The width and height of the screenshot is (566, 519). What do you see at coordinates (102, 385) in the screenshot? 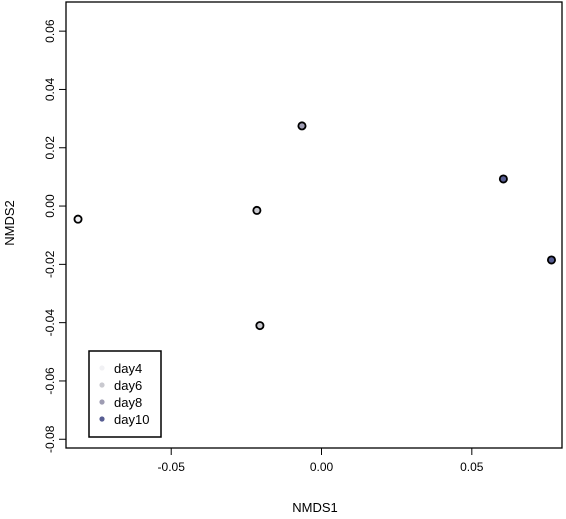
I see `legend-swatch-day6` at bounding box center [102, 385].